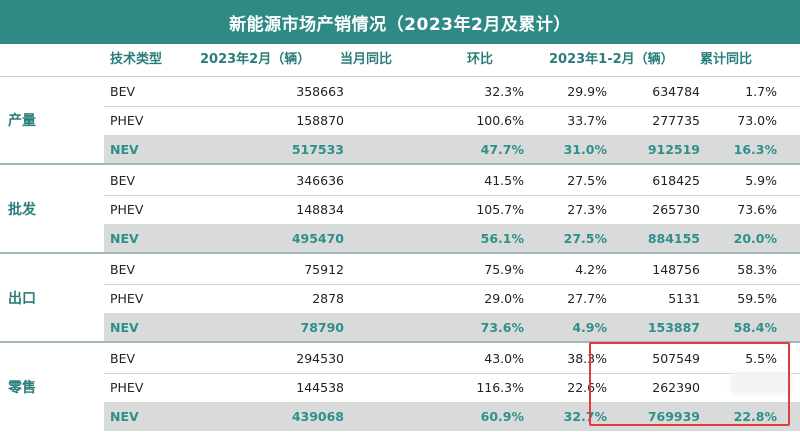 This screenshot has height=432, width=800. I want to click on cell-cum-yoy: 20.0%, so click(755, 238).